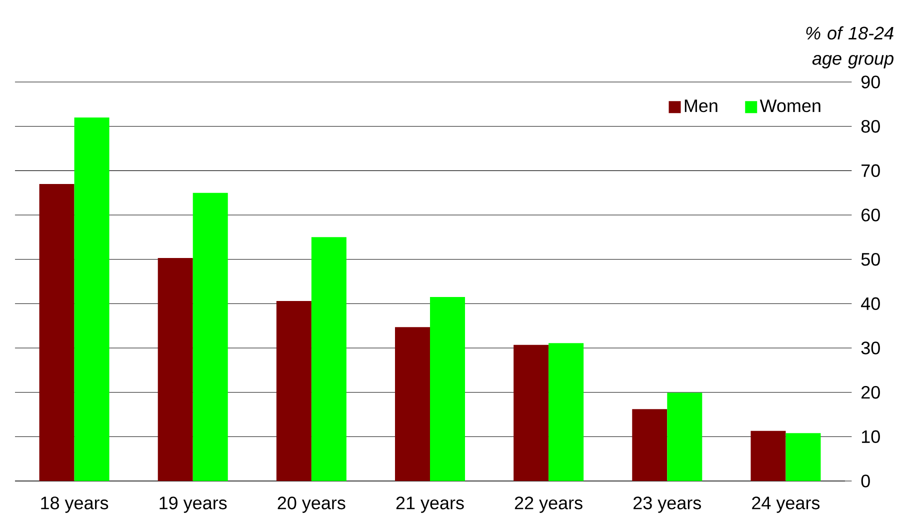  I want to click on legend-label: Women, so click(790, 106).